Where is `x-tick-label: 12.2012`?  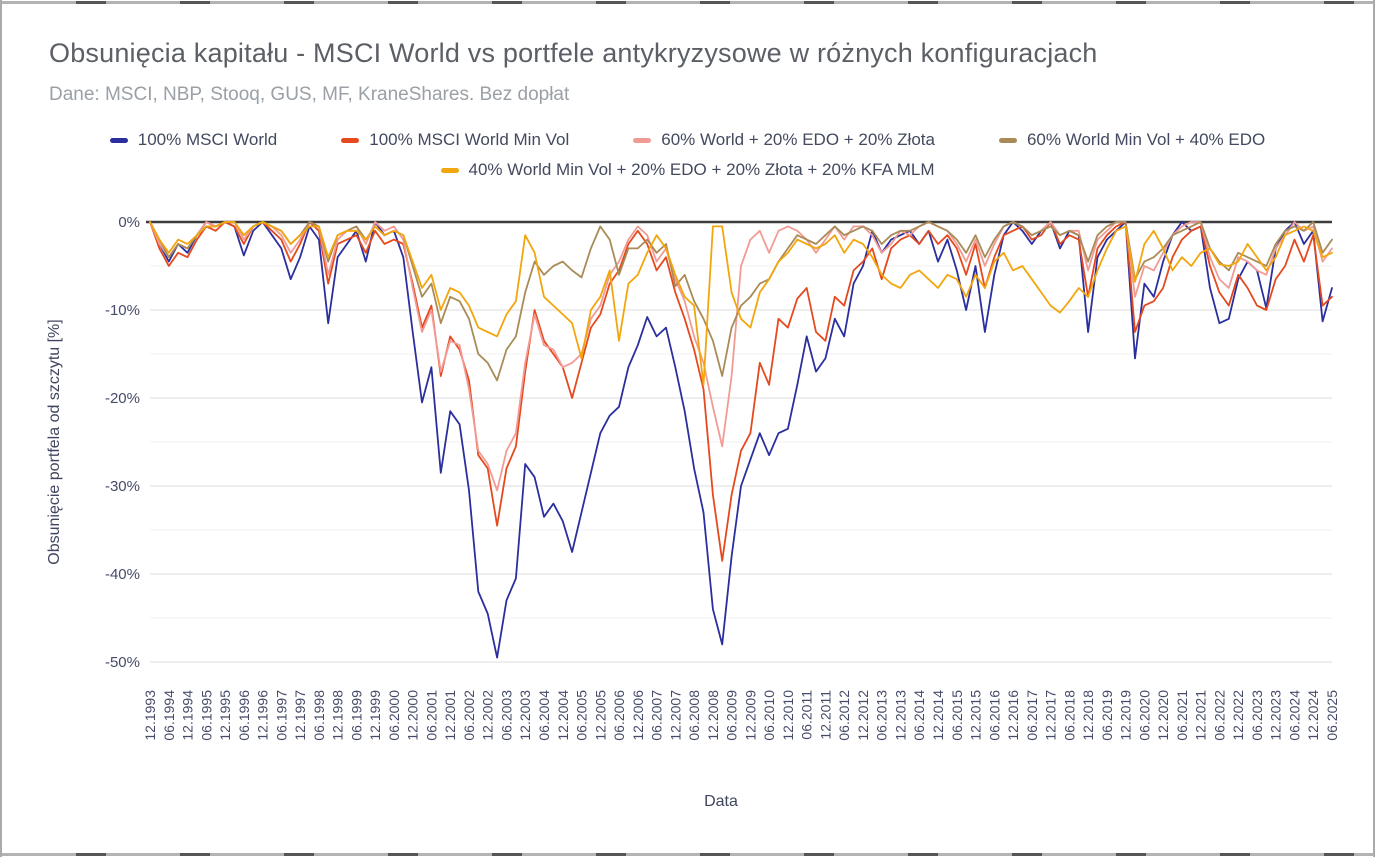
x-tick-label: 12.2012 is located at coordinates (863, 715).